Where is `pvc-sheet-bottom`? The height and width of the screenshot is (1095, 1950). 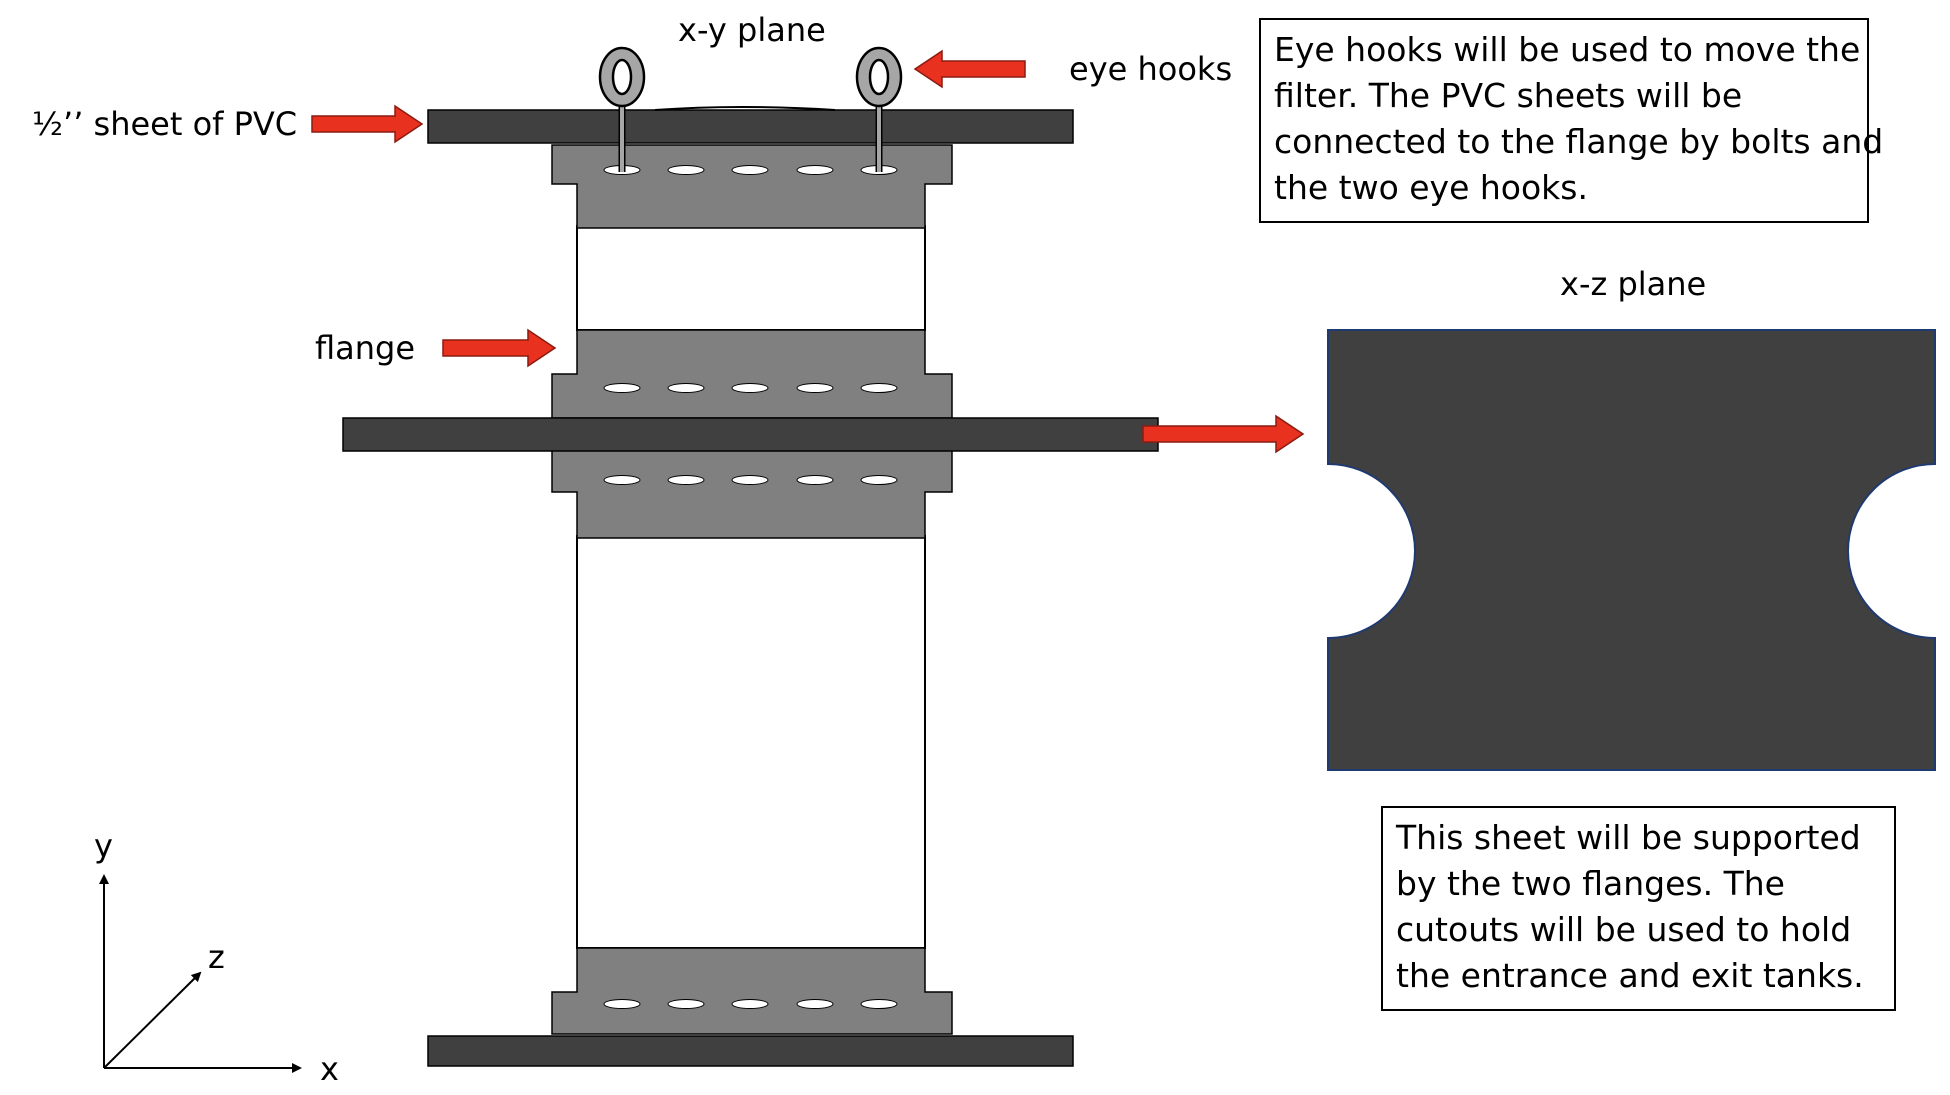 pvc-sheet-bottom is located at coordinates (750, 1051).